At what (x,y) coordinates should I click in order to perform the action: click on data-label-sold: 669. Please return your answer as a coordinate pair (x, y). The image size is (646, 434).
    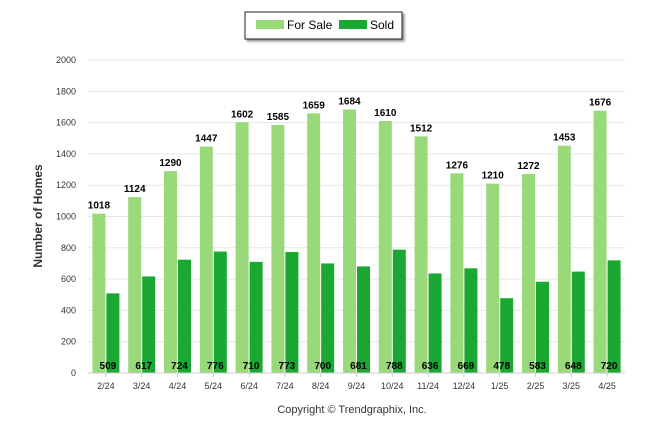
    Looking at the image, I should click on (466, 366).